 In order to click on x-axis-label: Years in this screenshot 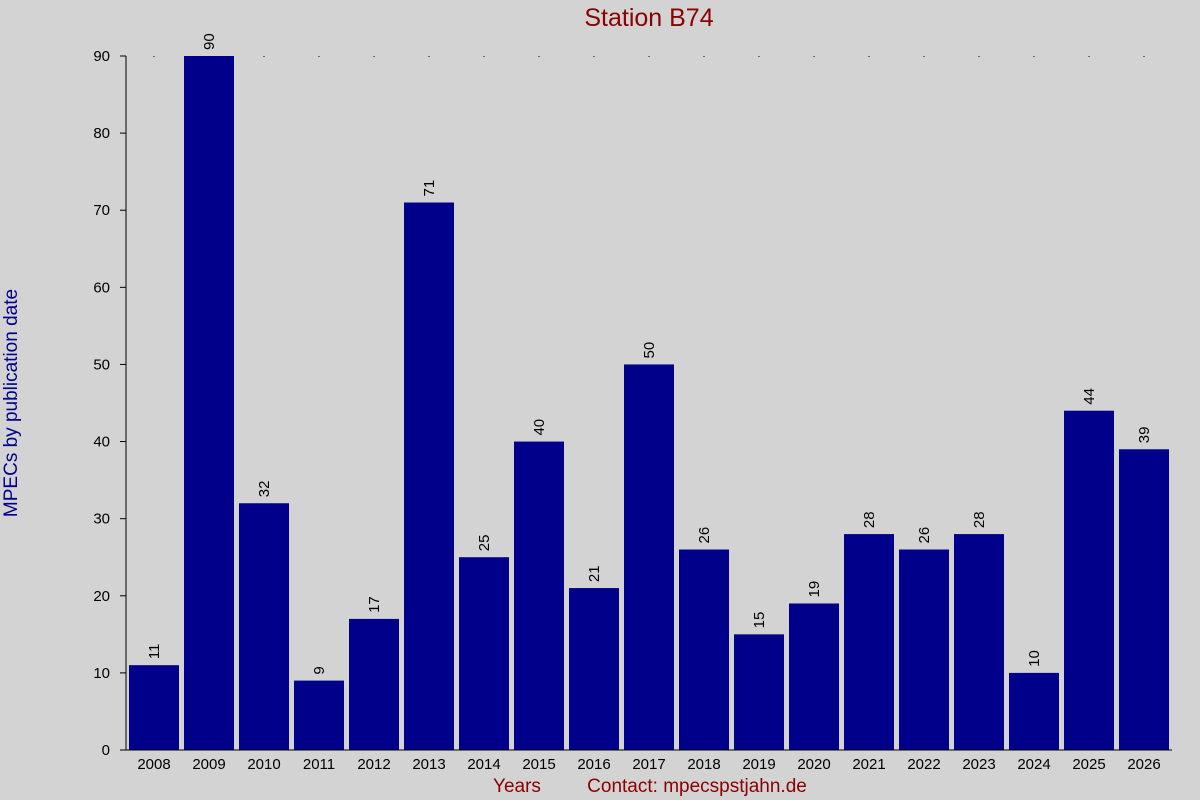, I will do `click(517, 786)`.